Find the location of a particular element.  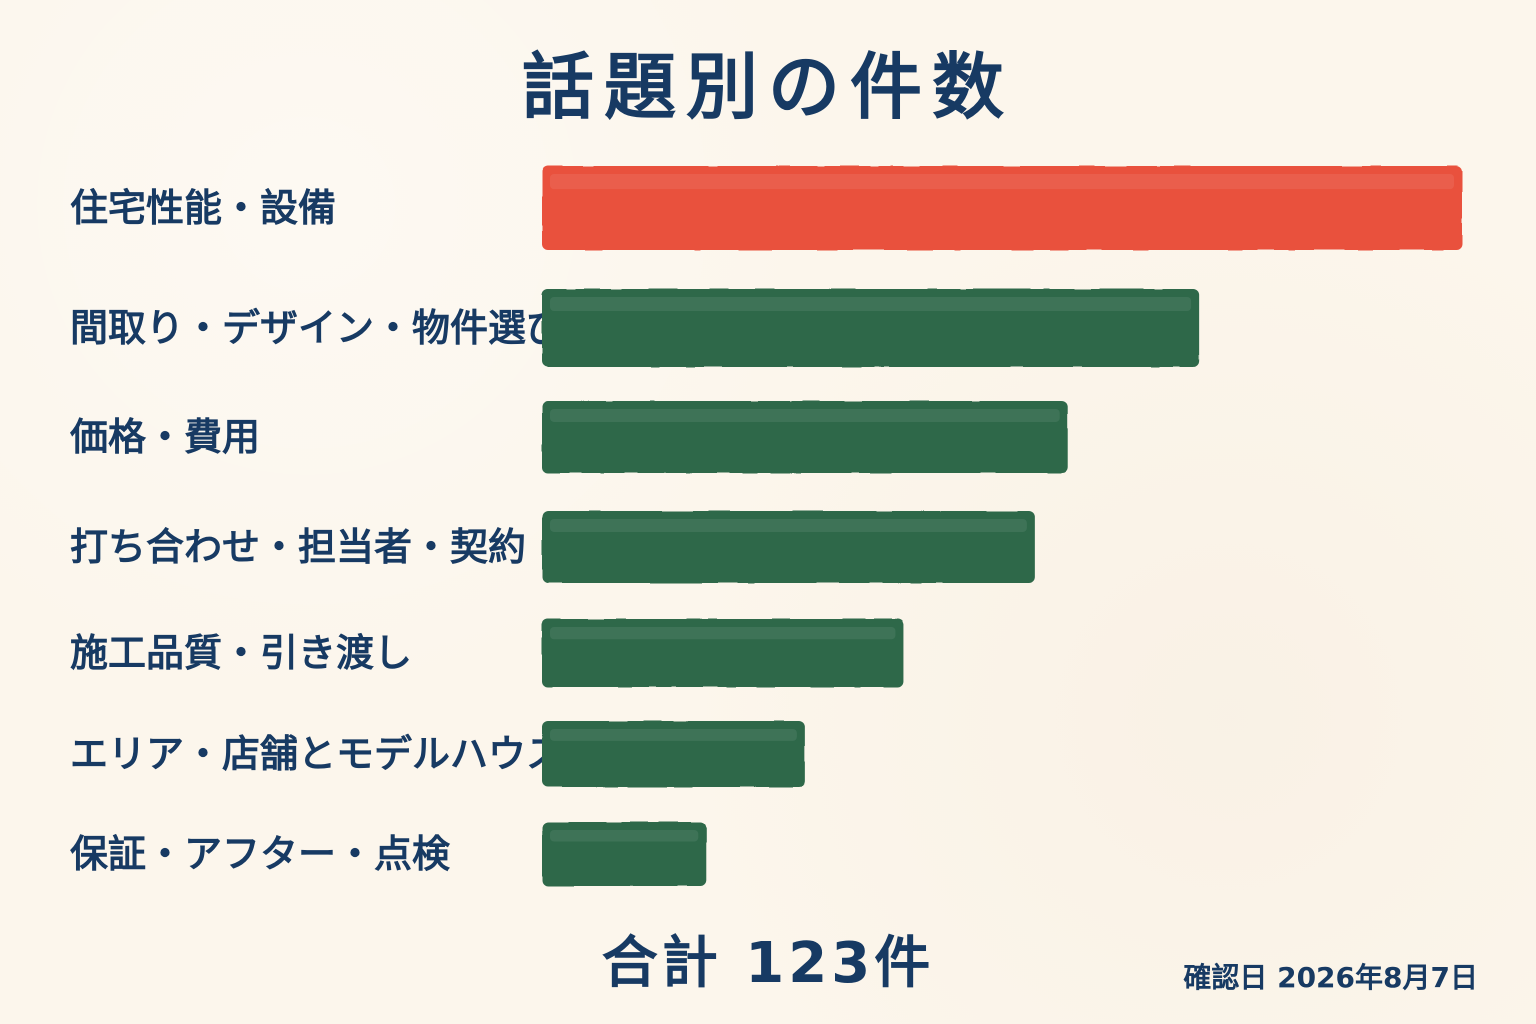

chart-title: 話題別の件数 is located at coordinates (767, 87).